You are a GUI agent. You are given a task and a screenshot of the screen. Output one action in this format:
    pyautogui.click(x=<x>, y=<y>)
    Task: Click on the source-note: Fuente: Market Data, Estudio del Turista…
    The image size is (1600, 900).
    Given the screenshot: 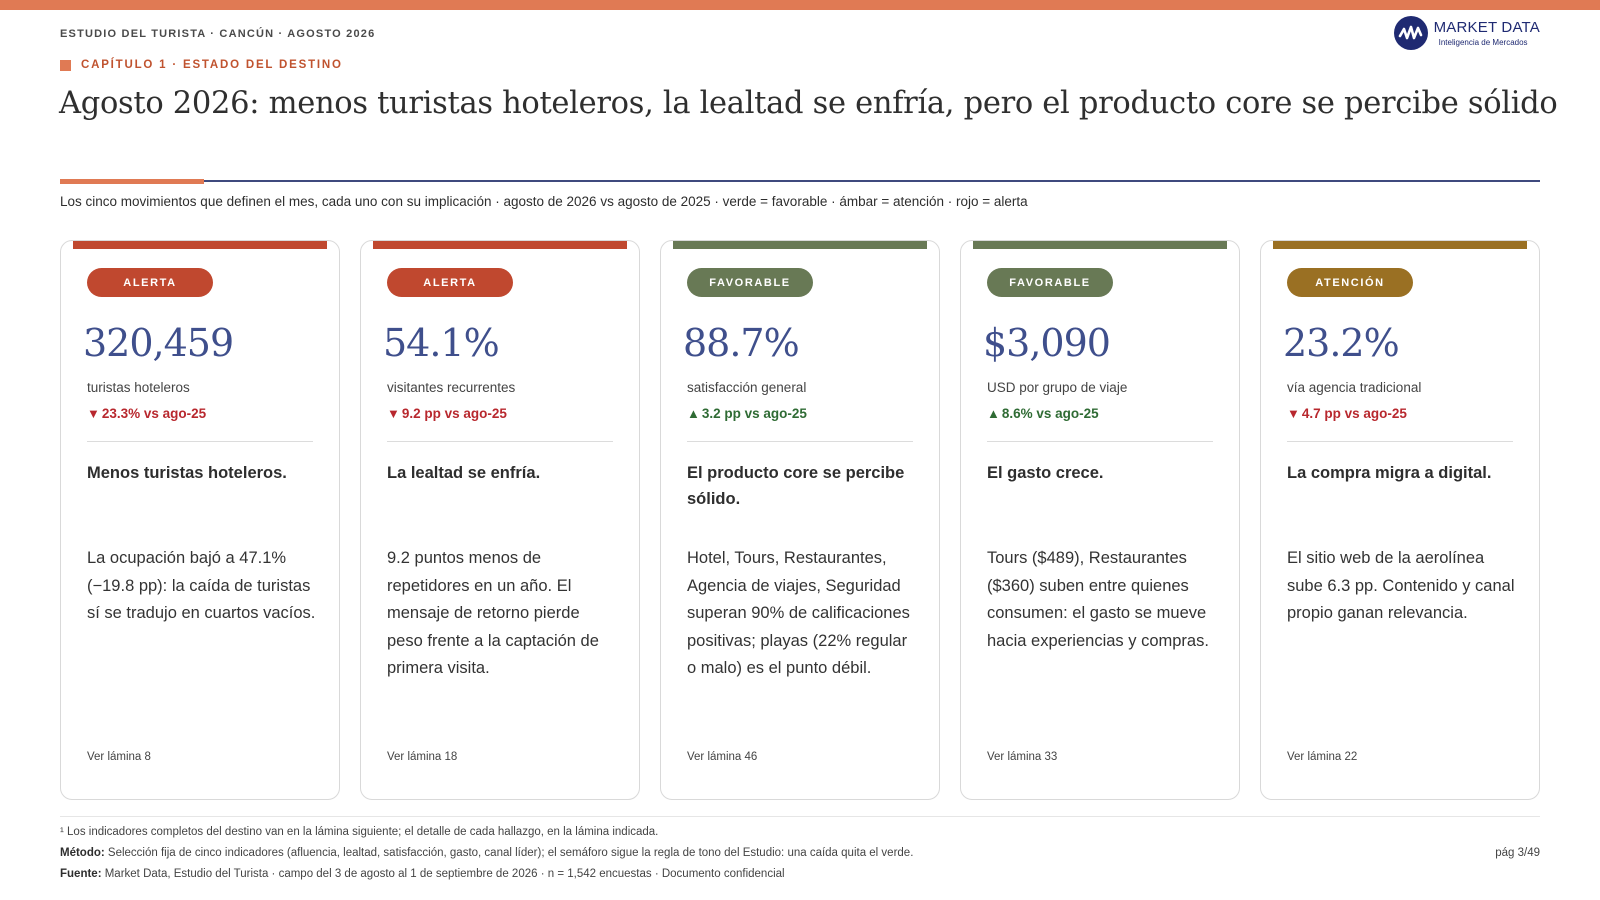 What is the action you would take?
    pyautogui.click(x=422, y=874)
    